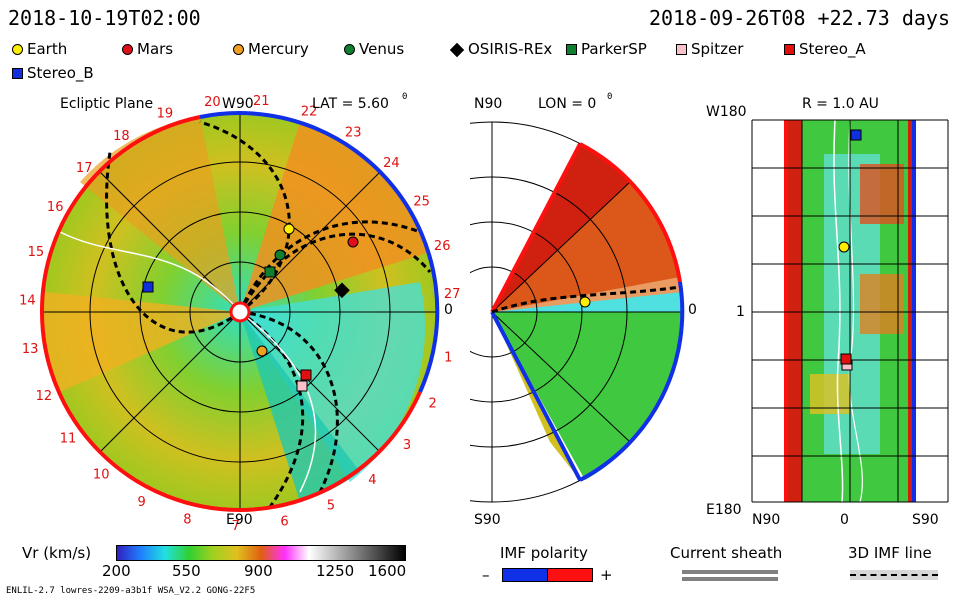 The height and width of the screenshot is (600, 960). I want to click on carrington-label: 15, so click(36, 252).